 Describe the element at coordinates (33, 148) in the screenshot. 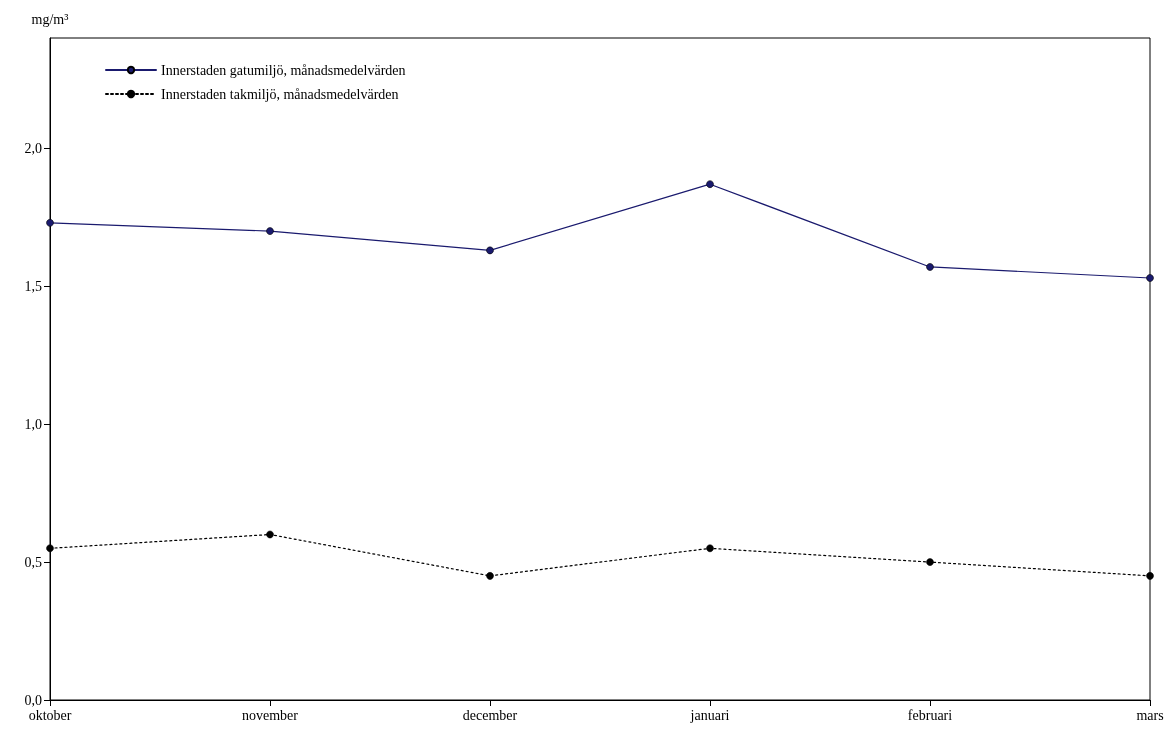

I see `y-tick-label: 2,0` at that location.